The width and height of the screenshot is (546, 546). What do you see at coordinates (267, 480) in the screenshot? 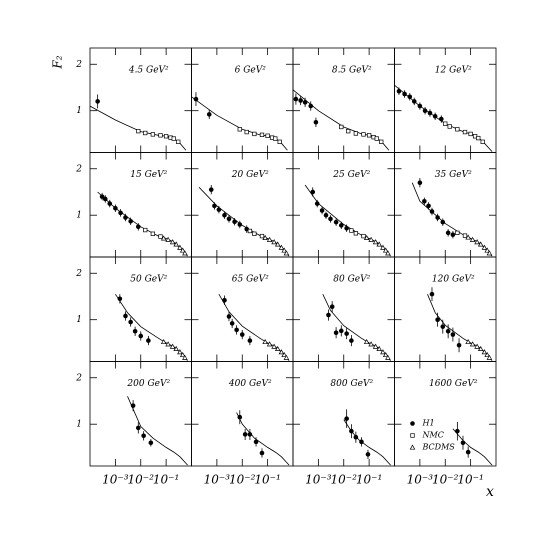
I see `x-tick-label: 10⁻¹` at bounding box center [267, 480].